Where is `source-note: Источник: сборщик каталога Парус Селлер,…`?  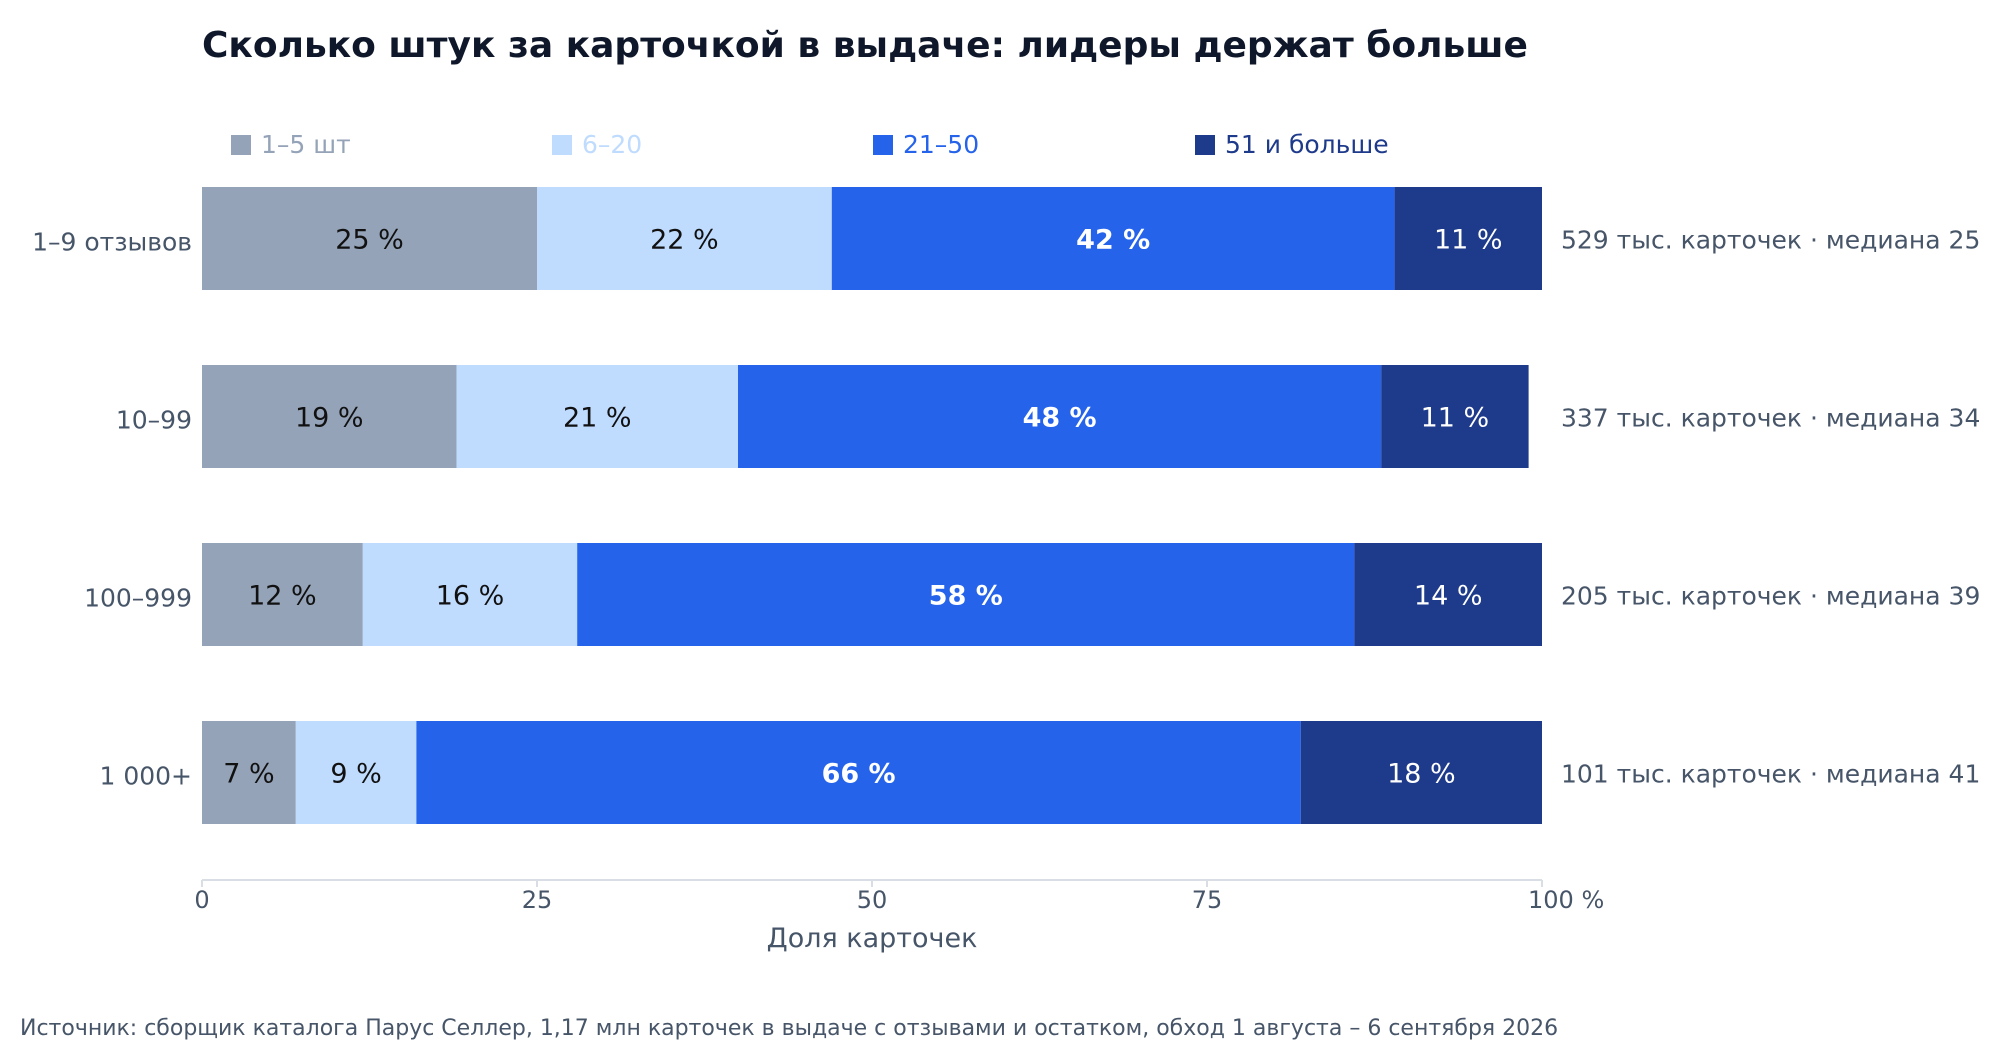
source-note: Источник: сборщик каталога Парус Селлер,… is located at coordinates (789, 1028).